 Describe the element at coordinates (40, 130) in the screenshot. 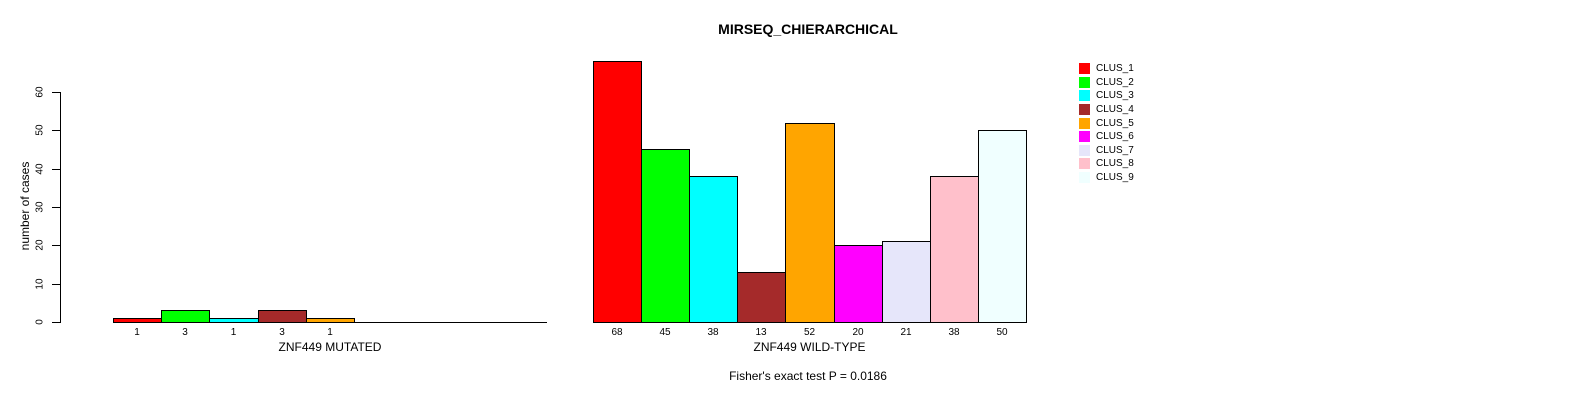

I see `y-tick-label: 50` at that location.